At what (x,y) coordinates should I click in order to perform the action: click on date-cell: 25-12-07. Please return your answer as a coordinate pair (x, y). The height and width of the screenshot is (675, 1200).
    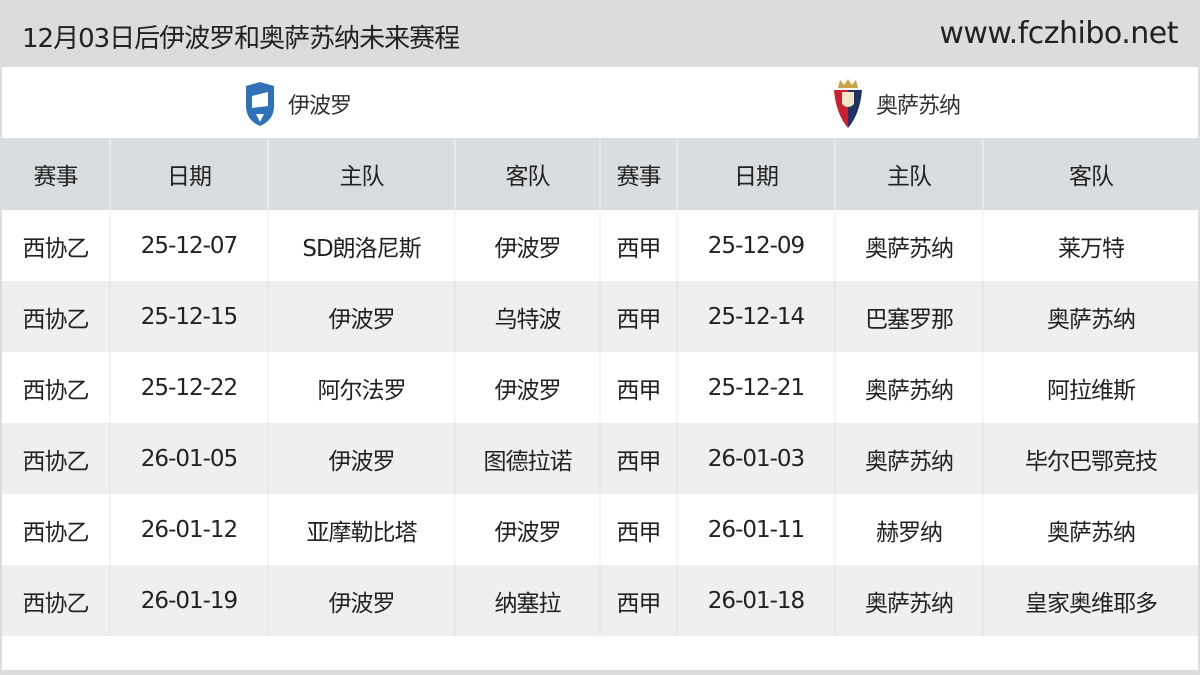
    Looking at the image, I should click on (189, 245).